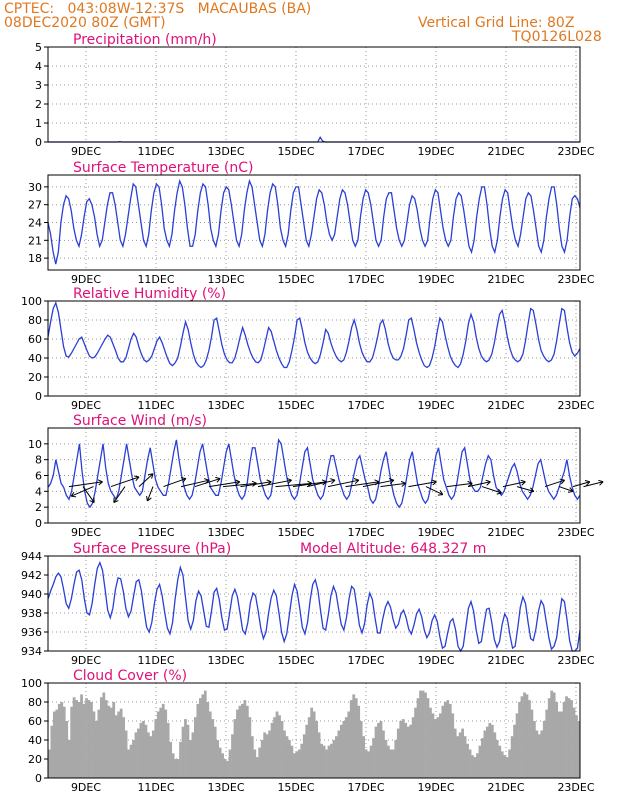  What do you see at coordinates (130, 676) in the screenshot?
I see `panel-title: Cloud Cover (%)` at bounding box center [130, 676].